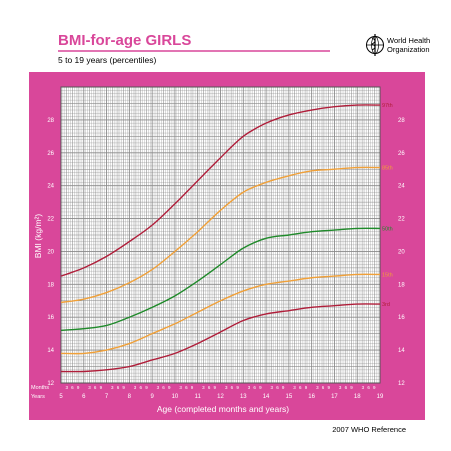 Image resolution: width=451 pixels, height=451 pixels. I want to click on x-tick-label: 17, so click(334, 397).